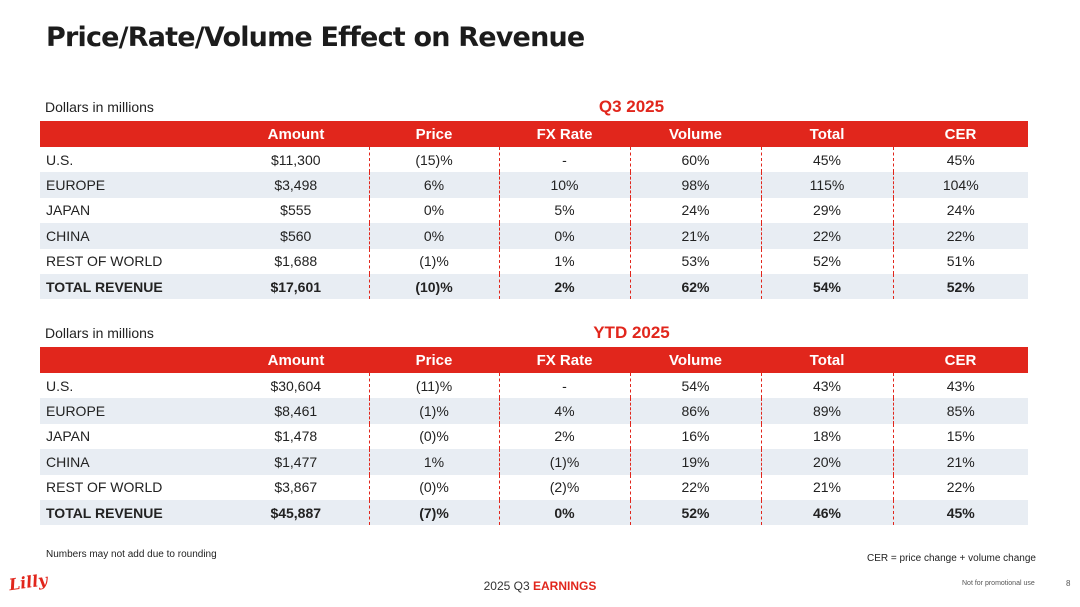  I want to click on table-row: REST OF WORLD $1,688 (1)% 1% 53% 52% 51%, so click(534, 261).